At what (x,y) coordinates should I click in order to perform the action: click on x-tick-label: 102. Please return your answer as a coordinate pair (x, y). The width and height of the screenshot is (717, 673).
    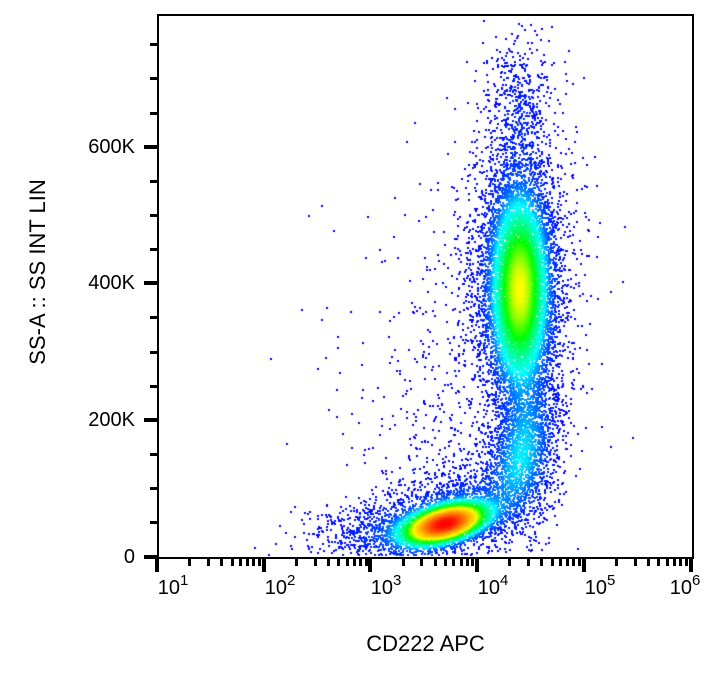
    Looking at the image, I should click on (280, 586).